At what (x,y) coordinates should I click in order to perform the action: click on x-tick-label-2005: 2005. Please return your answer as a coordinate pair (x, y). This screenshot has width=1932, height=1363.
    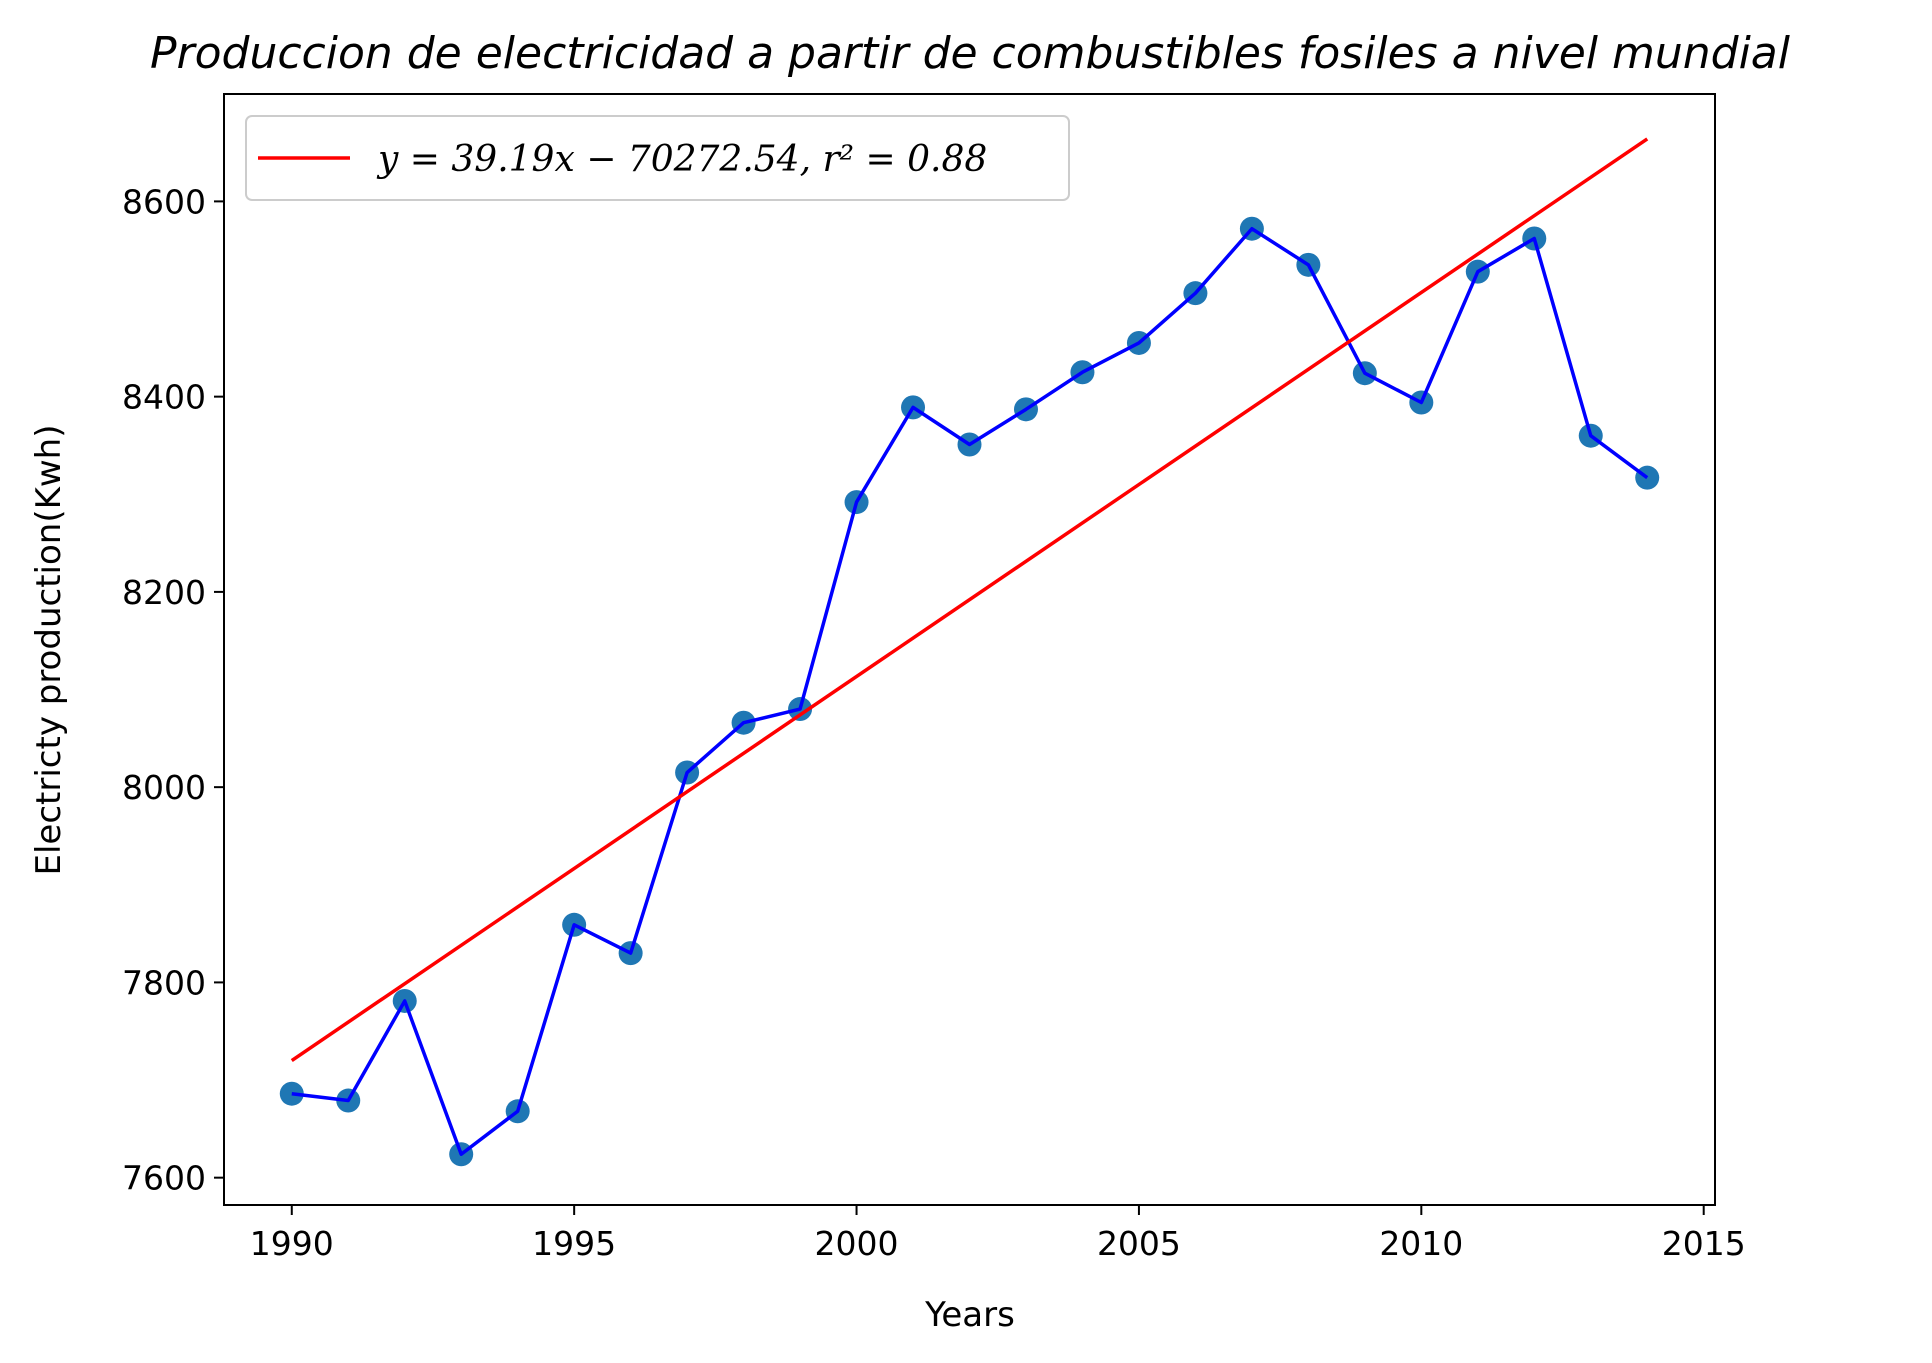
    Looking at the image, I should click on (1139, 1243).